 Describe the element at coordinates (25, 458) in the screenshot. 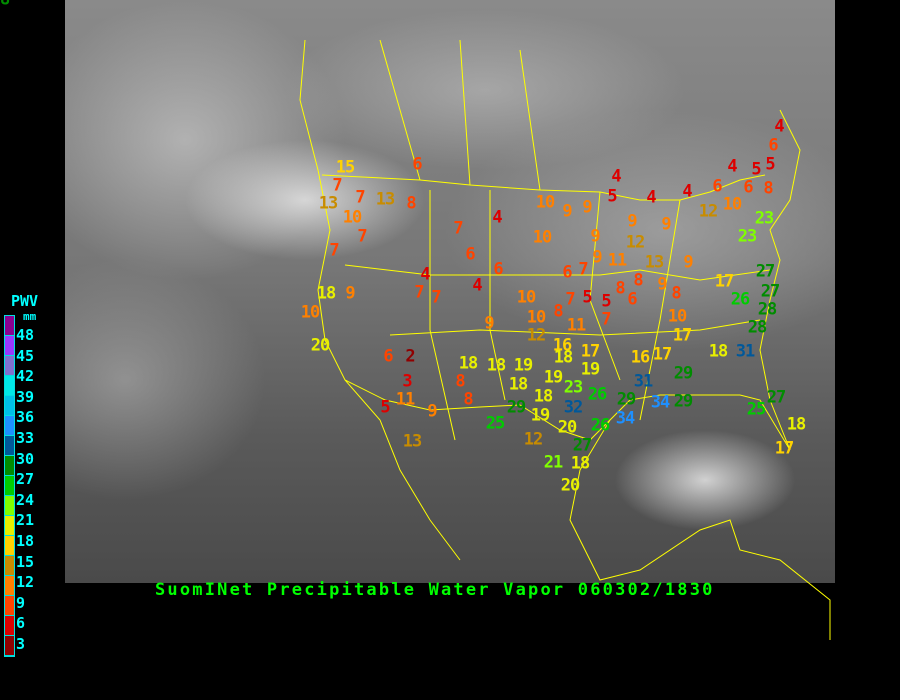

I see `legend-label: 30` at that location.